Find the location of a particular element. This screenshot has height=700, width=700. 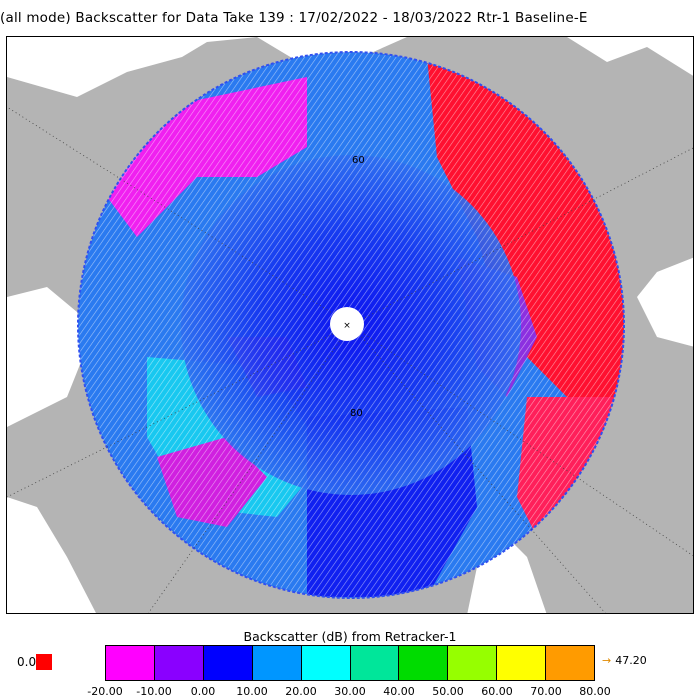

max-arrow-icon: → is located at coordinates (607, 660).